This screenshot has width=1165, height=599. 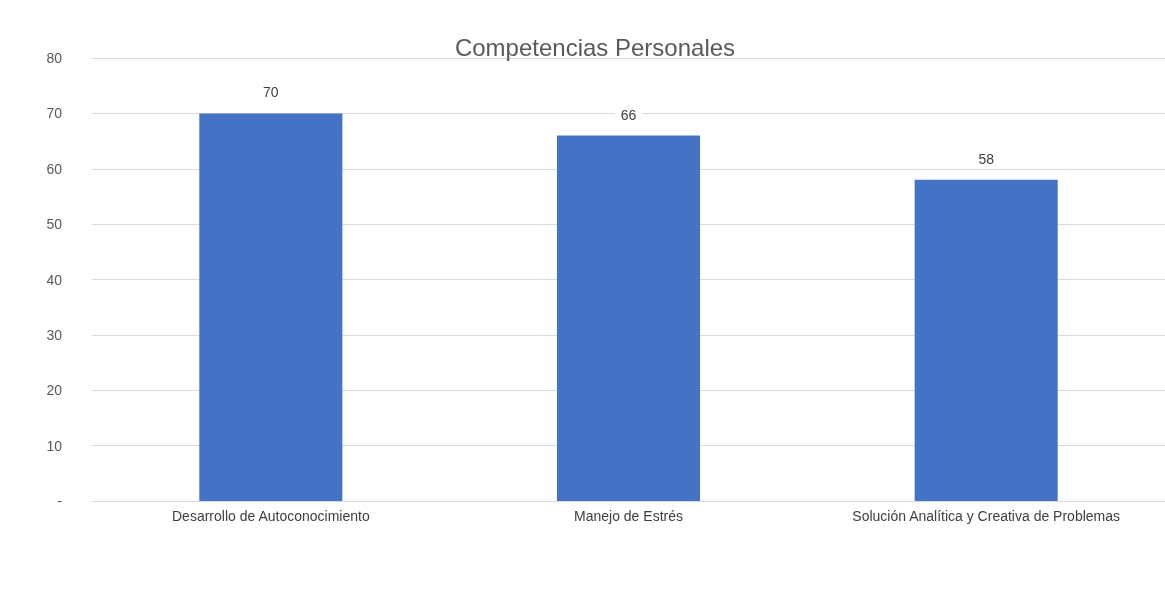 I want to click on y-tick-label: 10, so click(x=54, y=445).